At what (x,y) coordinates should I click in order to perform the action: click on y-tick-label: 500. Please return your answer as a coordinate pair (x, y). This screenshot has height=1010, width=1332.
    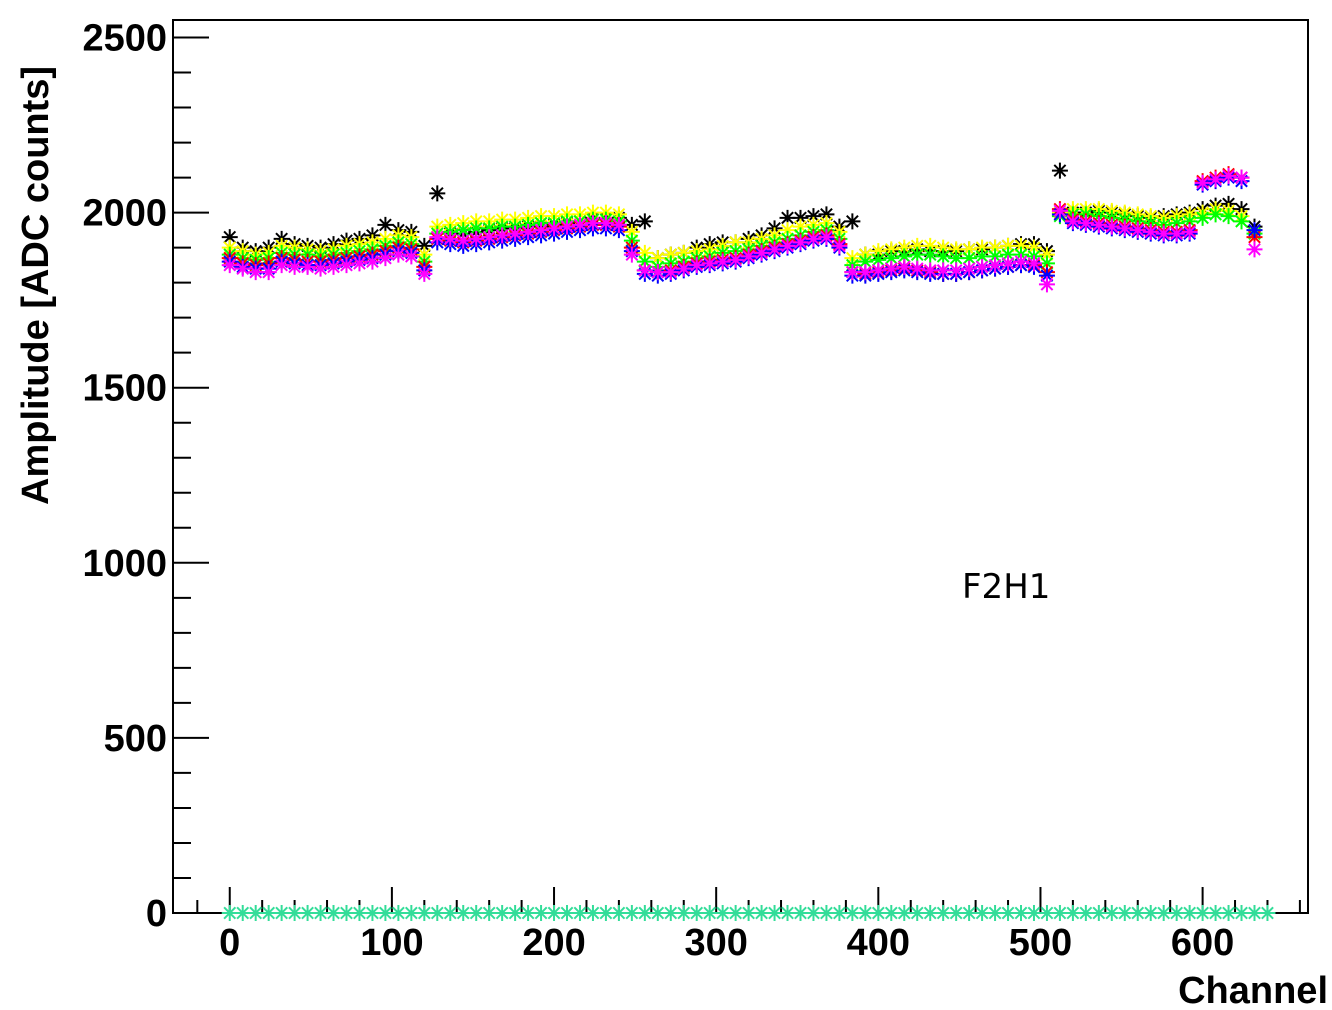
    Looking at the image, I should click on (135, 739).